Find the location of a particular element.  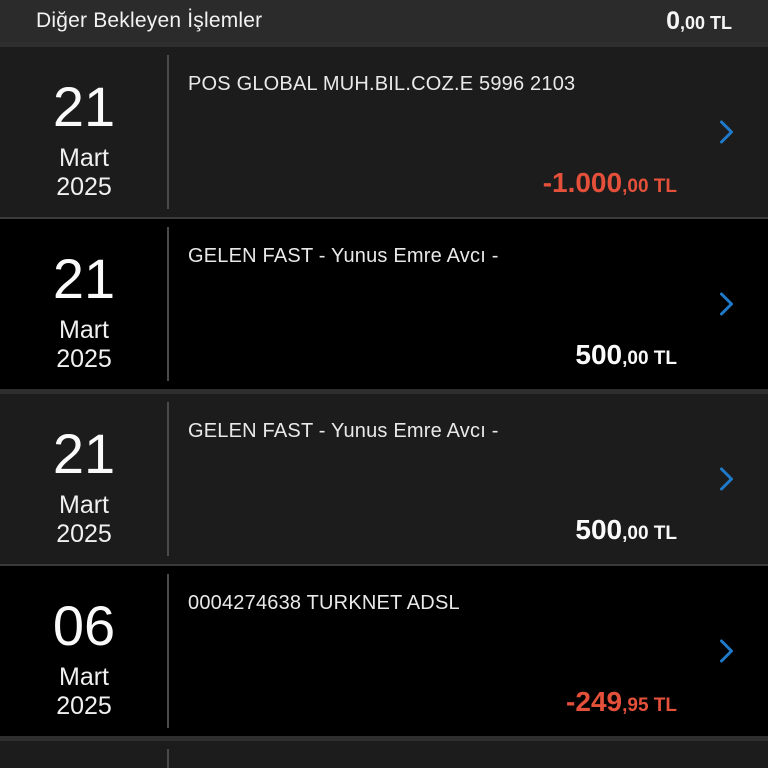

amount-minor: ,95 TL is located at coordinates (649, 705).